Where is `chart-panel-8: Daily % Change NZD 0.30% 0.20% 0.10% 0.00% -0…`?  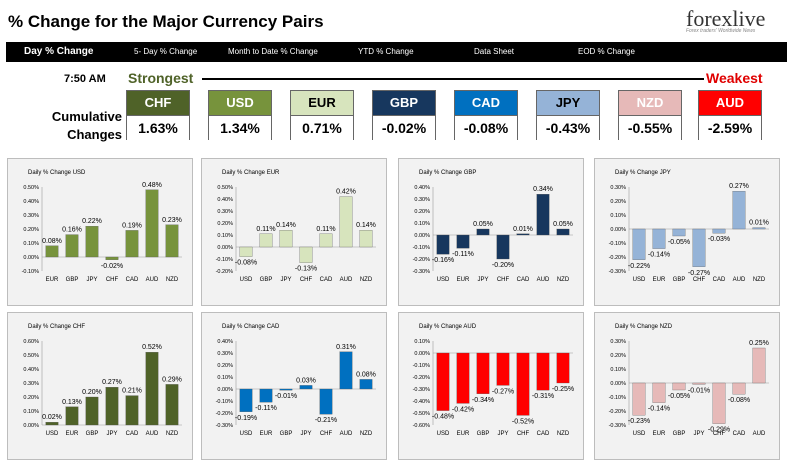 chart-panel-8: Daily % Change NZD 0.30% 0.20% 0.10% 0.00% -0… is located at coordinates (687, 386).